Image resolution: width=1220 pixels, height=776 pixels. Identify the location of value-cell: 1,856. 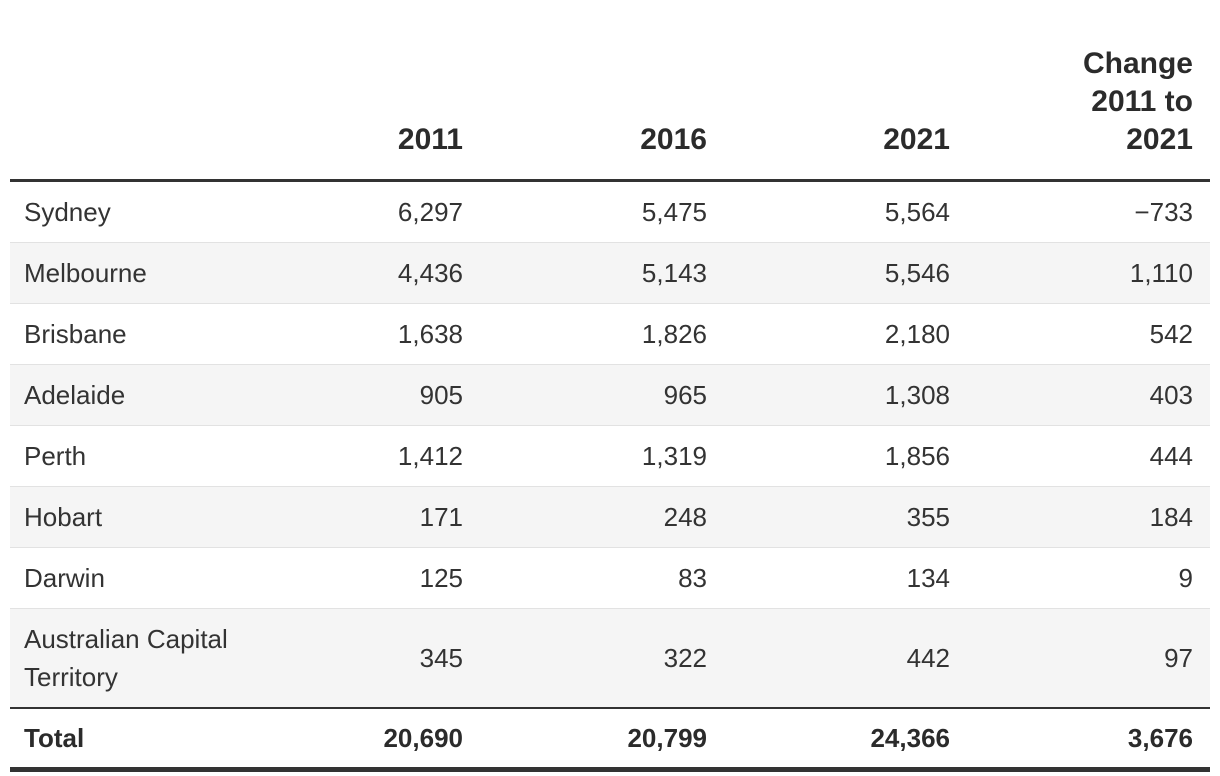
(845, 455).